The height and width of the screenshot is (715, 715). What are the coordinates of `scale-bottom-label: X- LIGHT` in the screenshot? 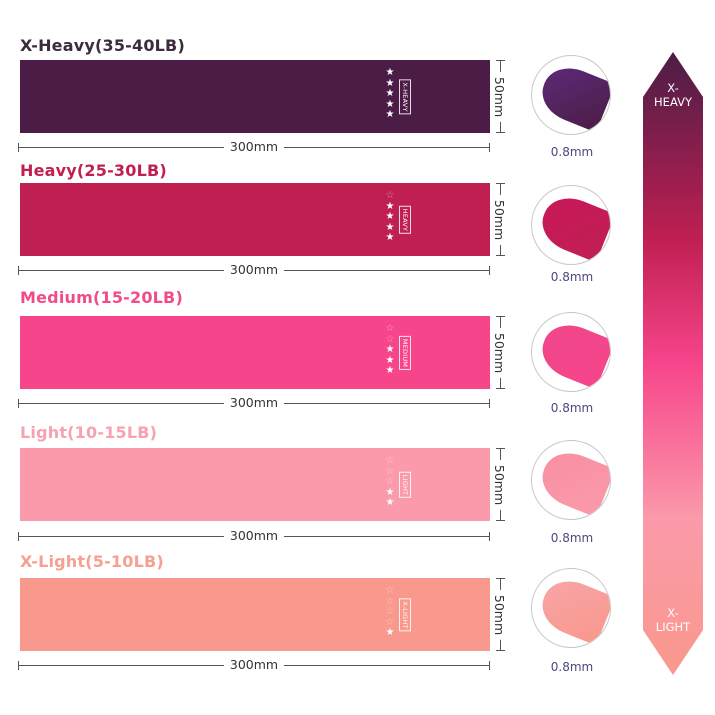 It's located at (673, 620).